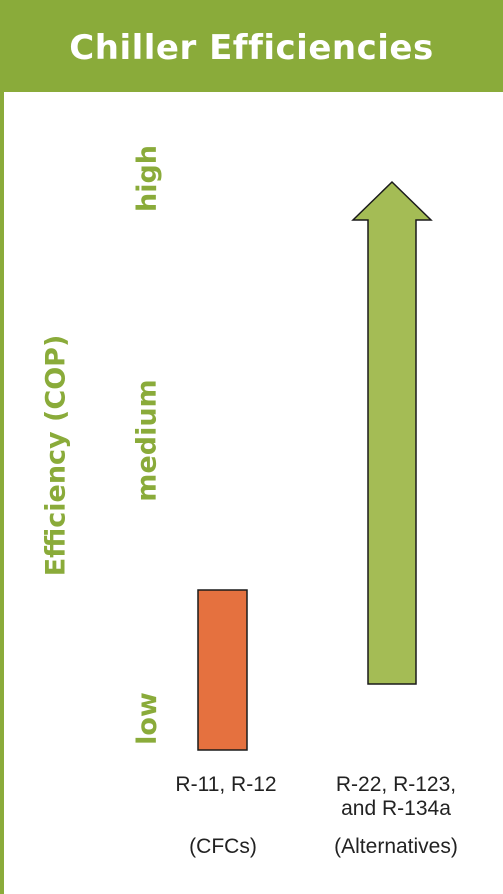 The height and width of the screenshot is (894, 503). I want to click on category-sublabel-alternatives: (Alternatives), so click(396, 846).